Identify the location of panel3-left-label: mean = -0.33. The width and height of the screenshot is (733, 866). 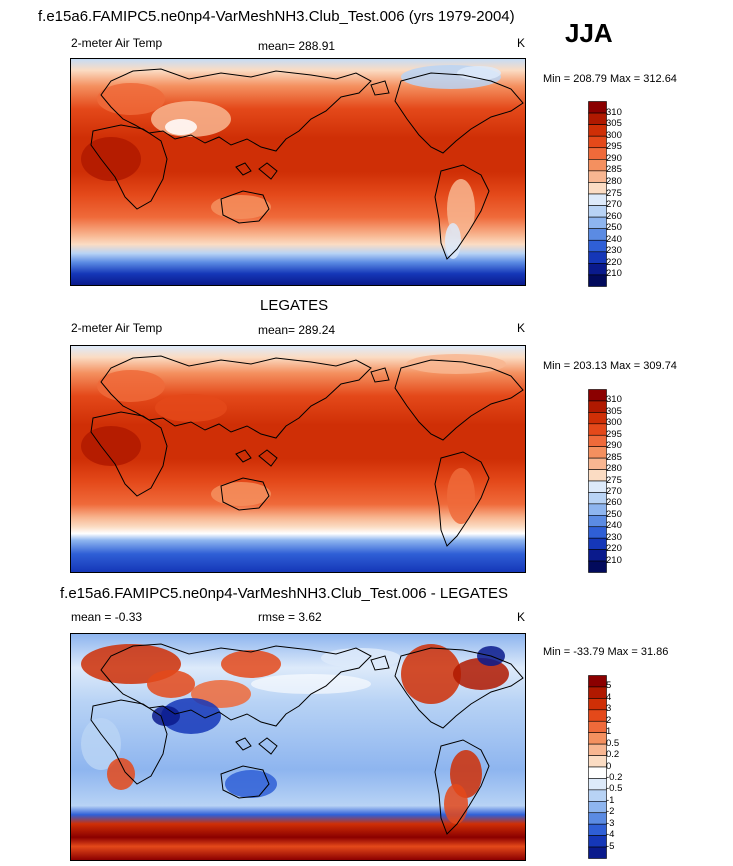
(107, 617).